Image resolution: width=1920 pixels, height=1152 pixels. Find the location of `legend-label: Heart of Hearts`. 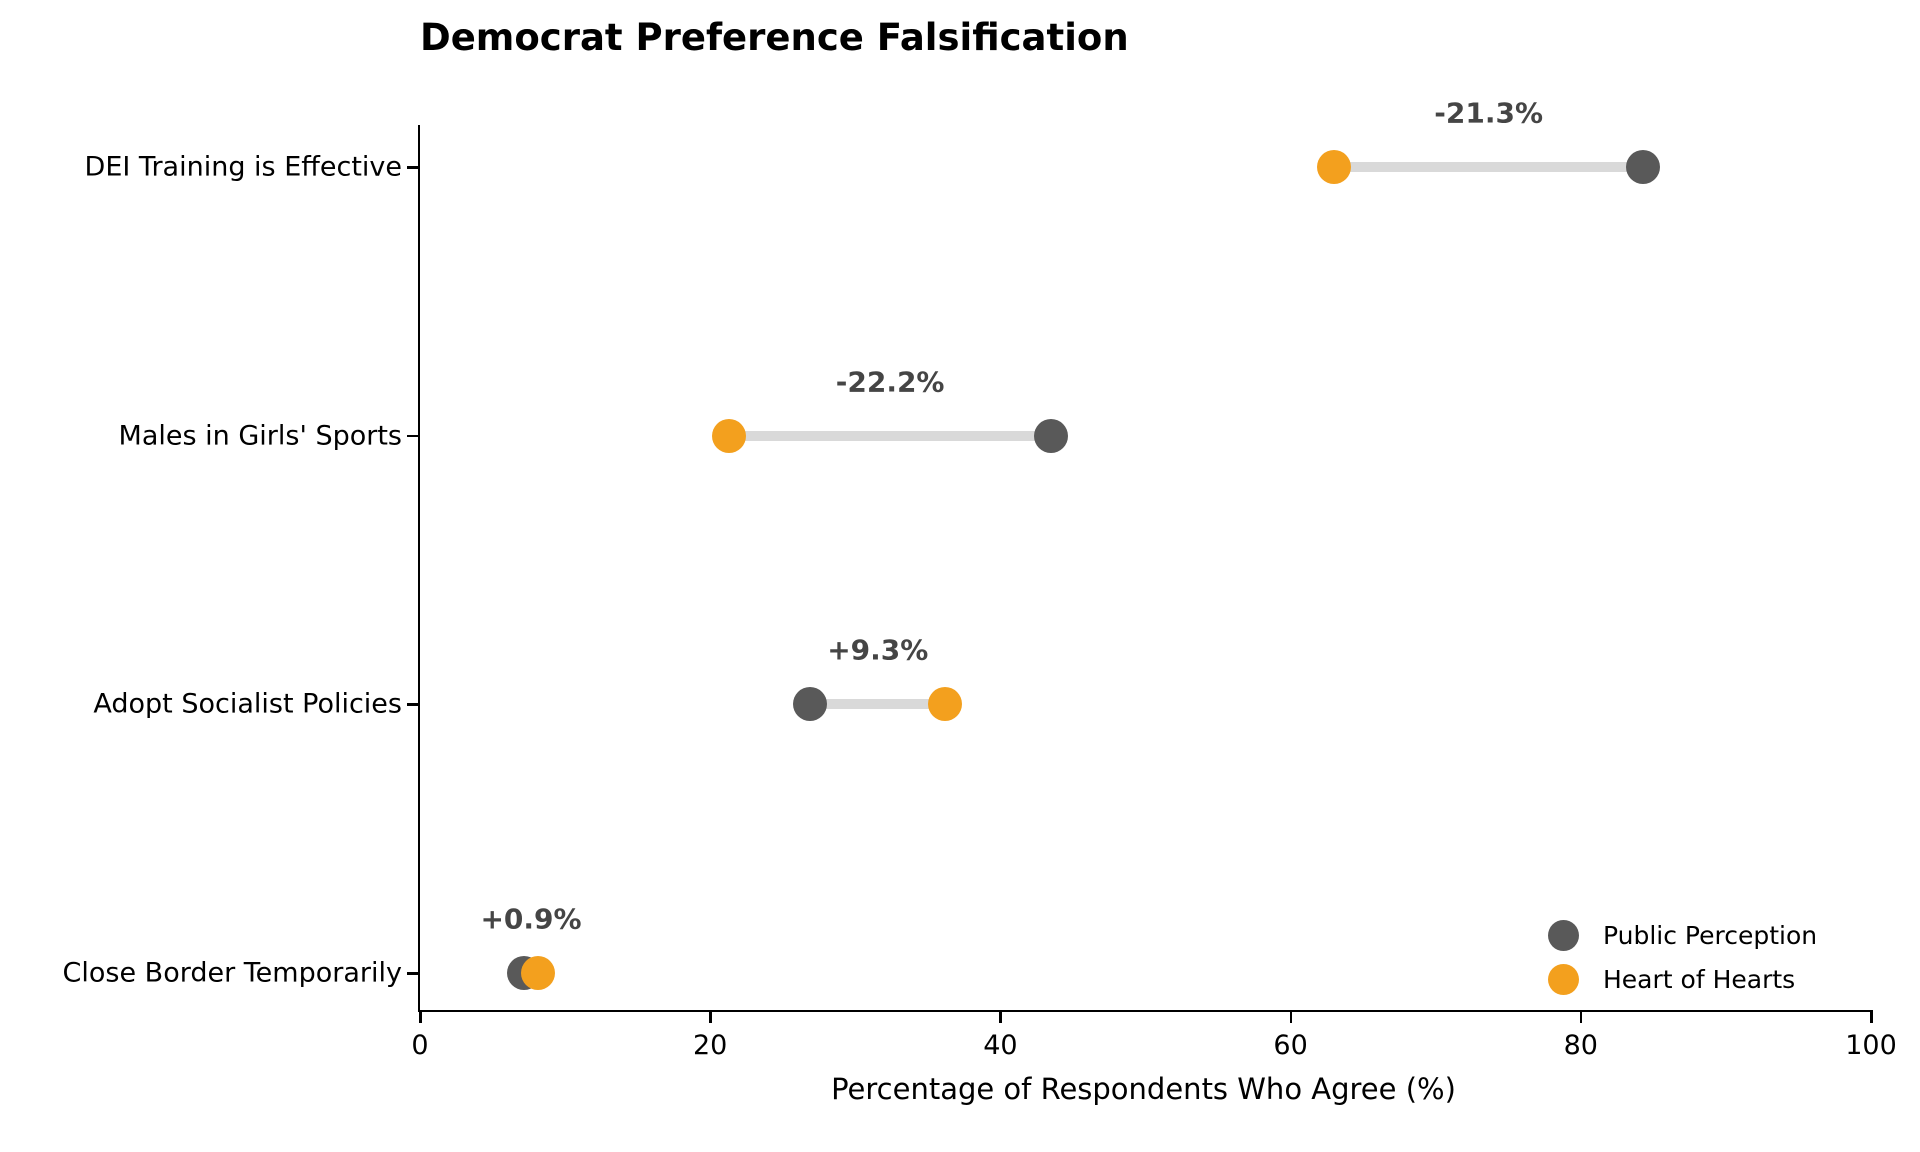

legend-label: Heart of Hearts is located at coordinates (1699, 979).